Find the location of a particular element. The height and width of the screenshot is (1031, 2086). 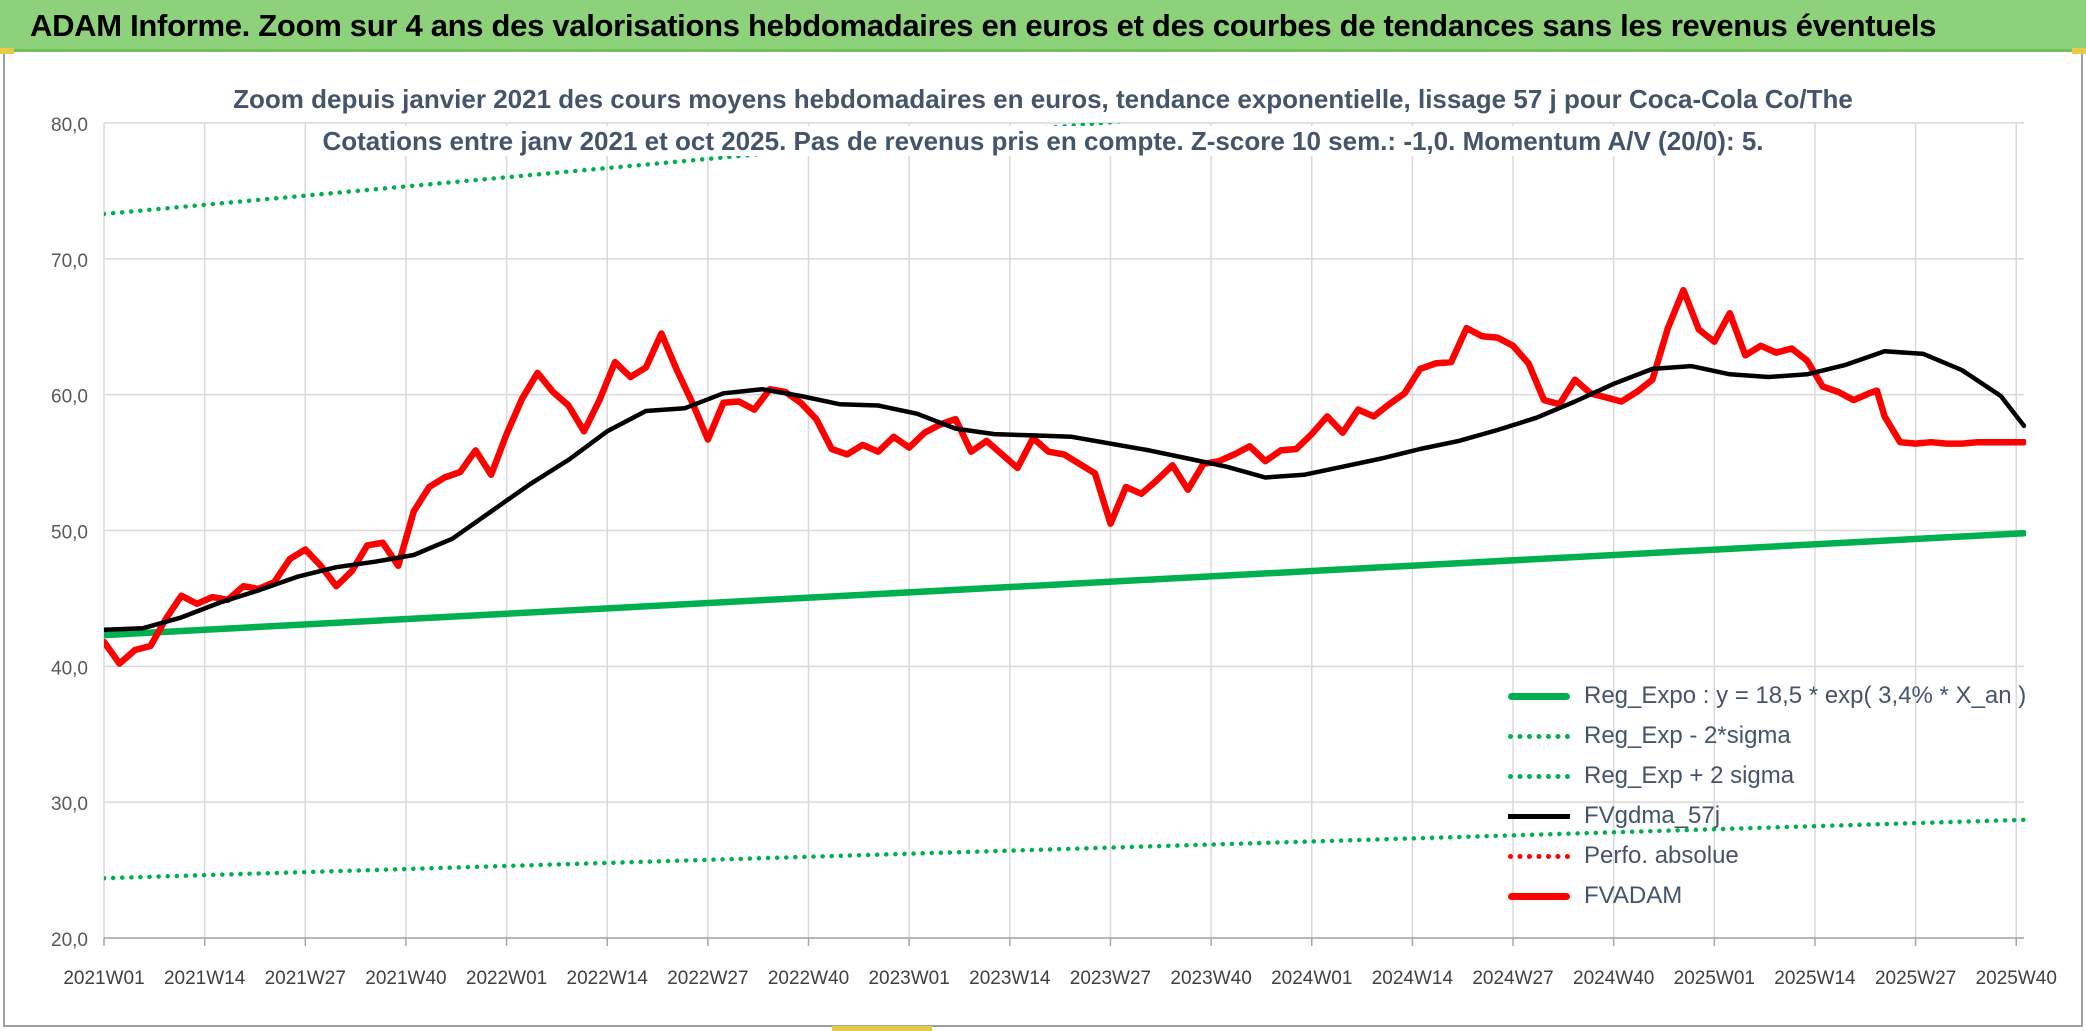

x-tick-label: 2025W14 is located at coordinates (1815, 978).